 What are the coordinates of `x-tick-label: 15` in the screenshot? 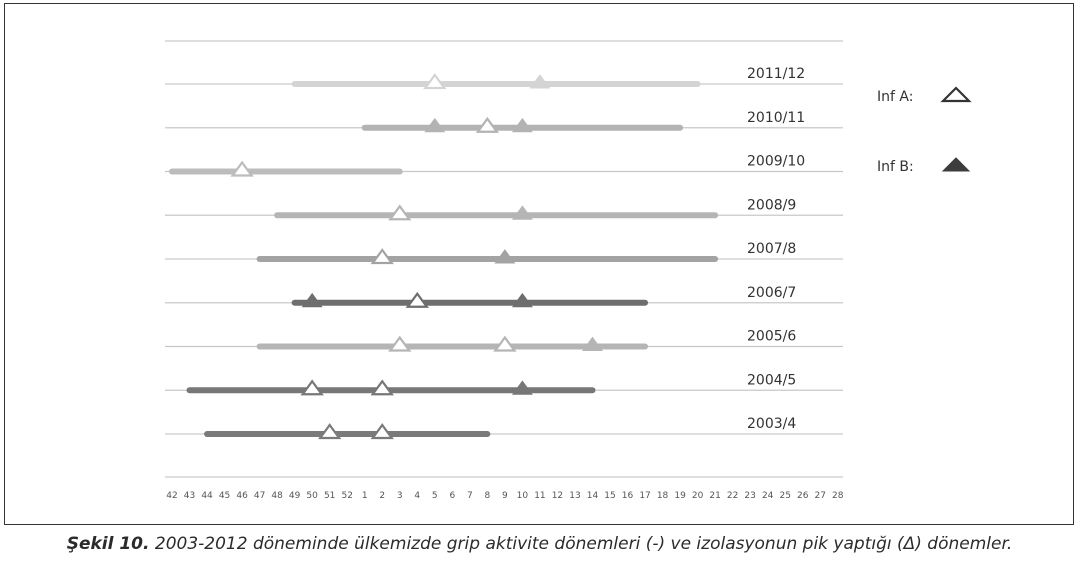 It's located at (609, 496).